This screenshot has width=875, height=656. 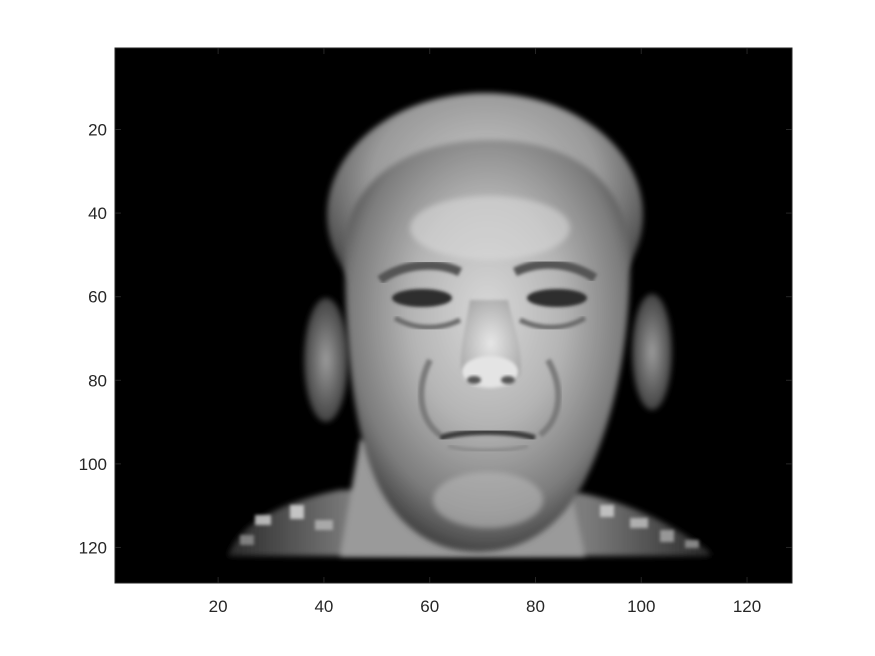 I want to click on x-tick-label: 40, so click(x=323, y=606).